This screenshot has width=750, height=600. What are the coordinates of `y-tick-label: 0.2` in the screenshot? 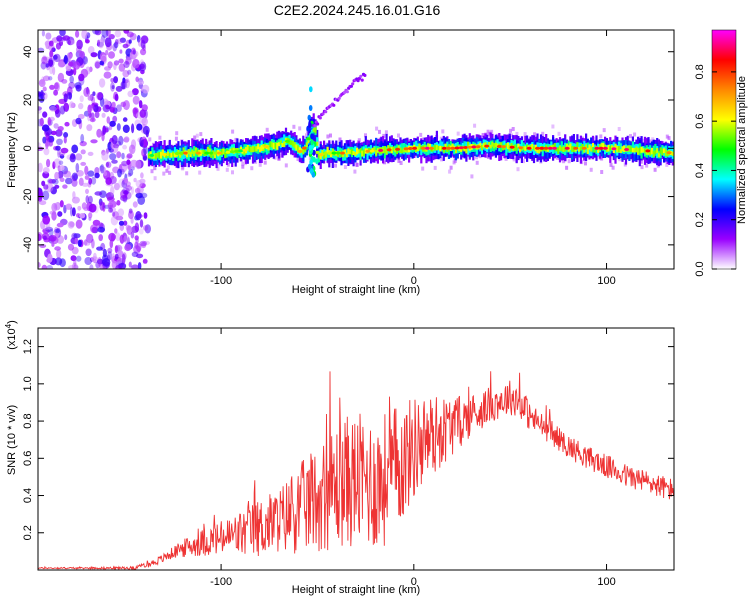 It's located at (28, 532).